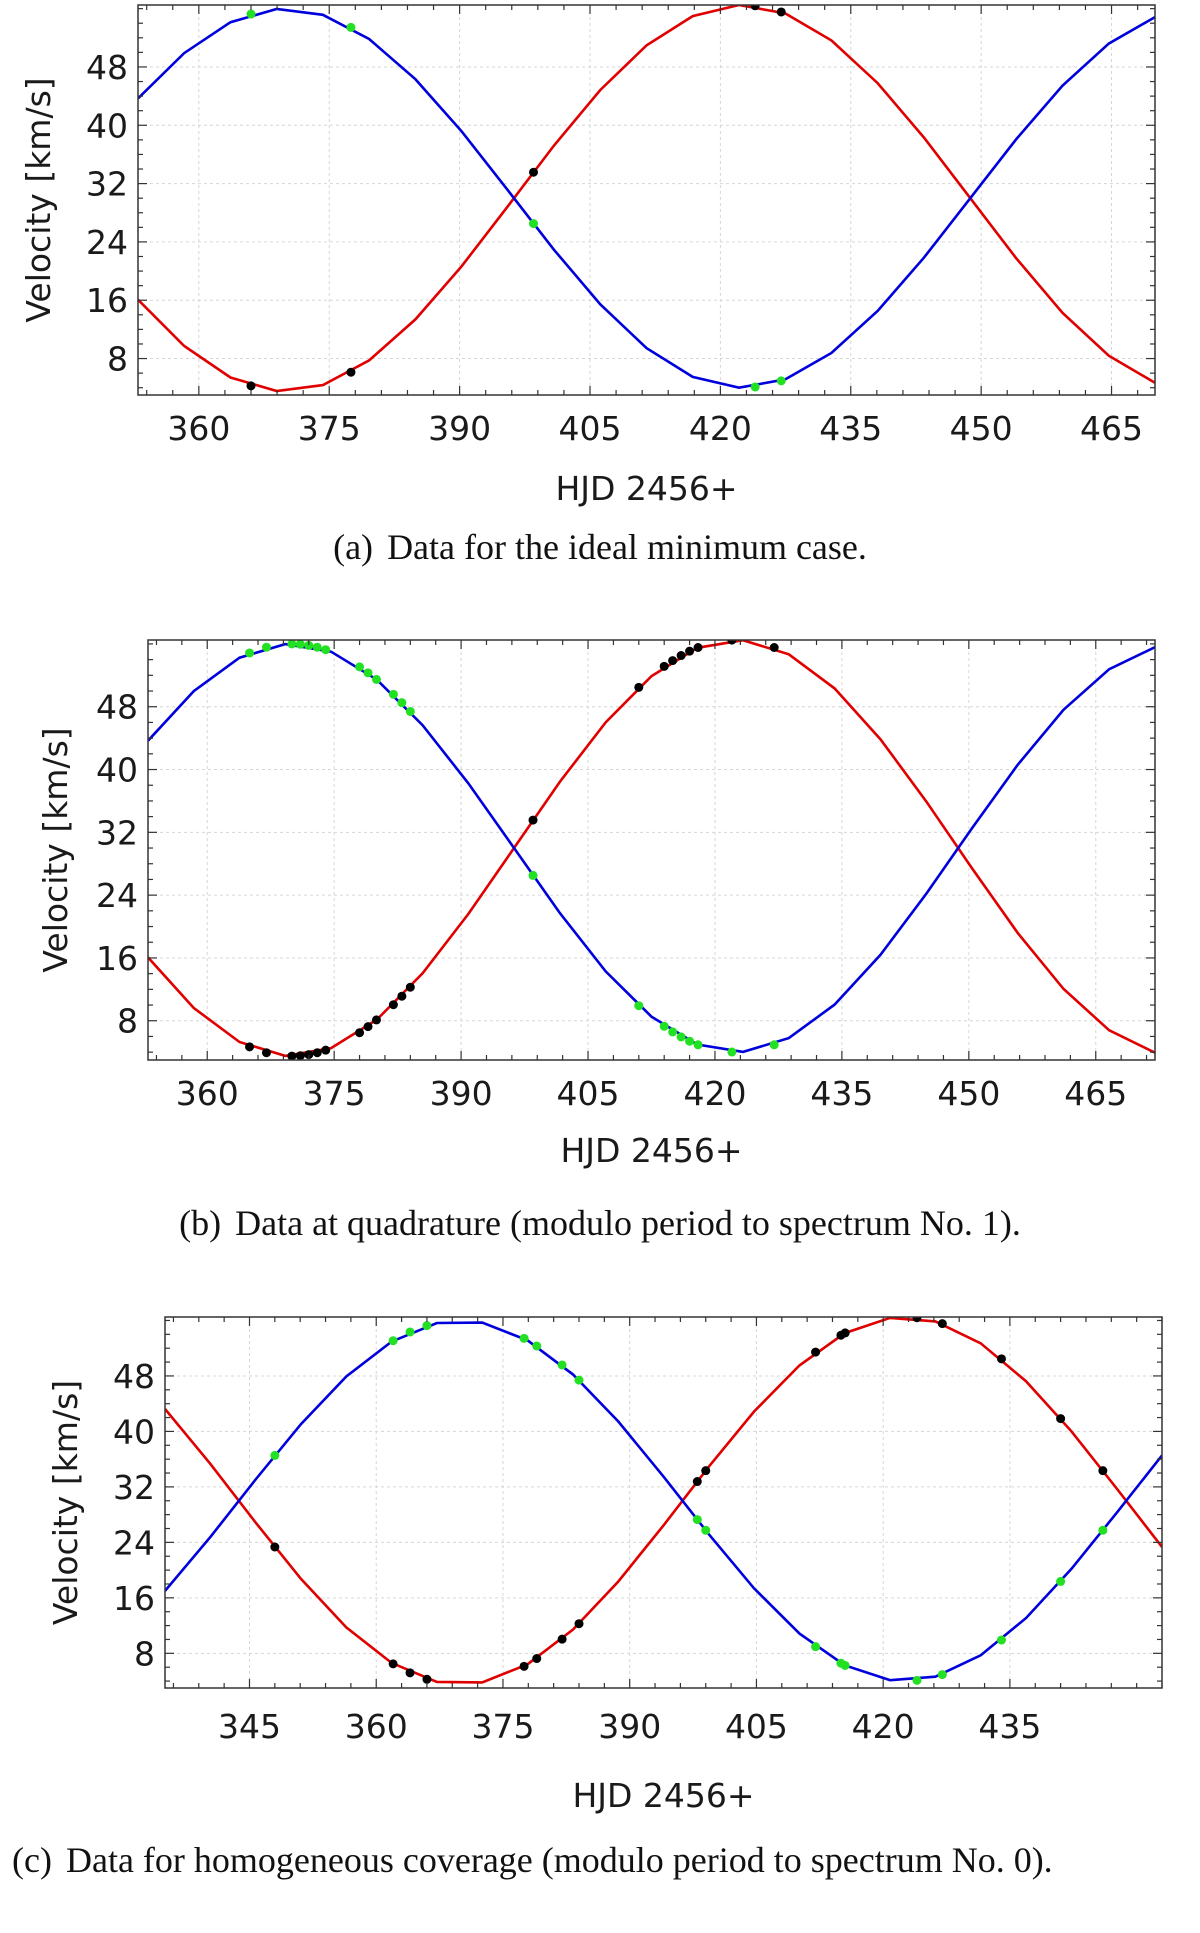 Image resolution: width=1200 pixels, height=1933 pixels. Describe the element at coordinates (663, 1795) in the screenshot. I see `x-axis-title: HJD 2456+` at that location.